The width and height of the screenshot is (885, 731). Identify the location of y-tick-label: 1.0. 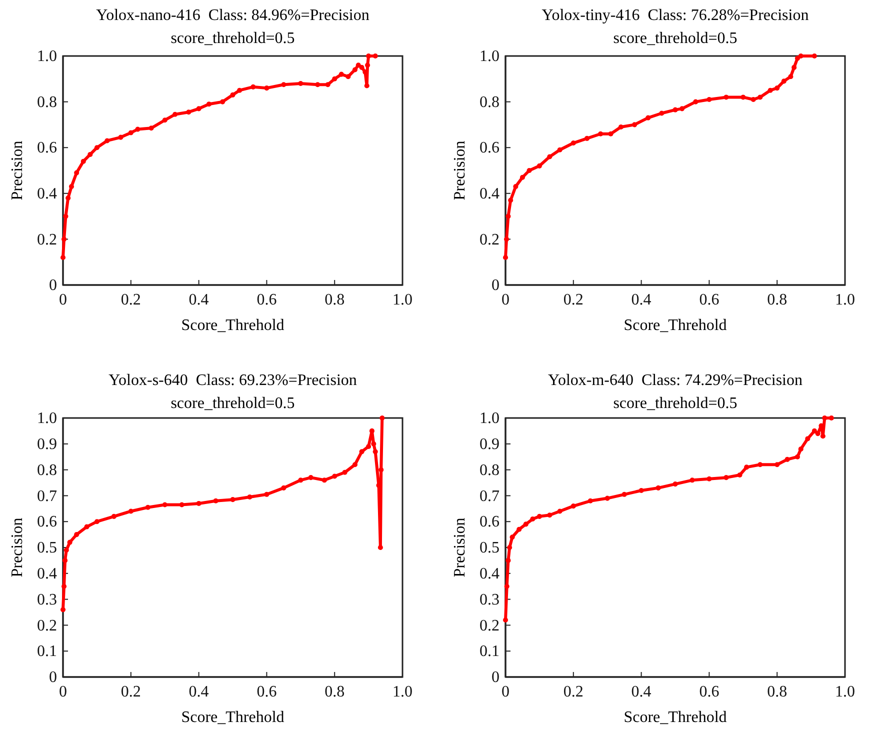
(47, 57).